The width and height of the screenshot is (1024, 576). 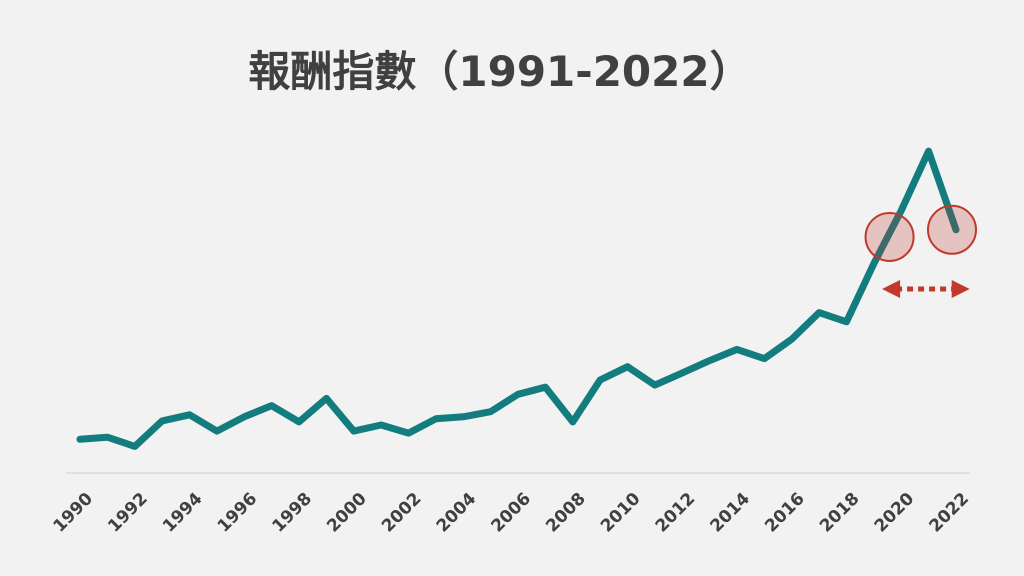 What do you see at coordinates (676, 513) in the screenshot?
I see `x-tick-label: 2012` at bounding box center [676, 513].